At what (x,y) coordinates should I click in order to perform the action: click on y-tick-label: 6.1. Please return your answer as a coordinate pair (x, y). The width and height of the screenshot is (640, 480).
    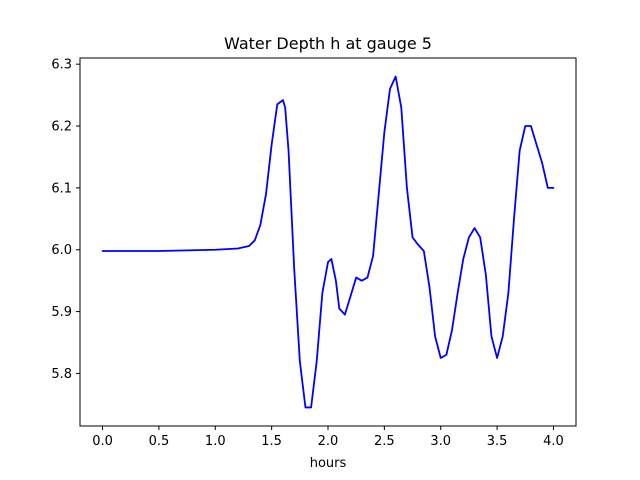
    Looking at the image, I should click on (61, 188).